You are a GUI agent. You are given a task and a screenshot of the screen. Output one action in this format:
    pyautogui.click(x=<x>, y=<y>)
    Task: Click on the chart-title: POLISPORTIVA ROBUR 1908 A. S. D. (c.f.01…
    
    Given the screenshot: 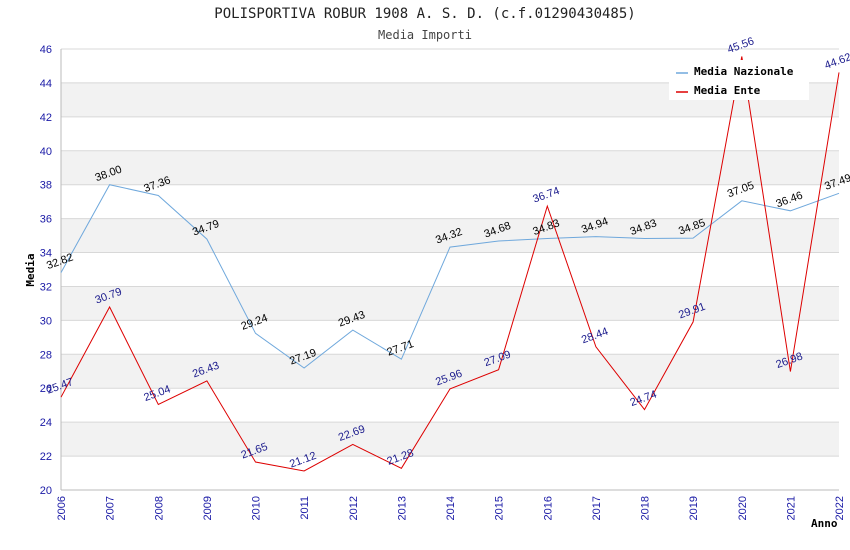 What is the action you would take?
    pyautogui.click(x=424, y=14)
    